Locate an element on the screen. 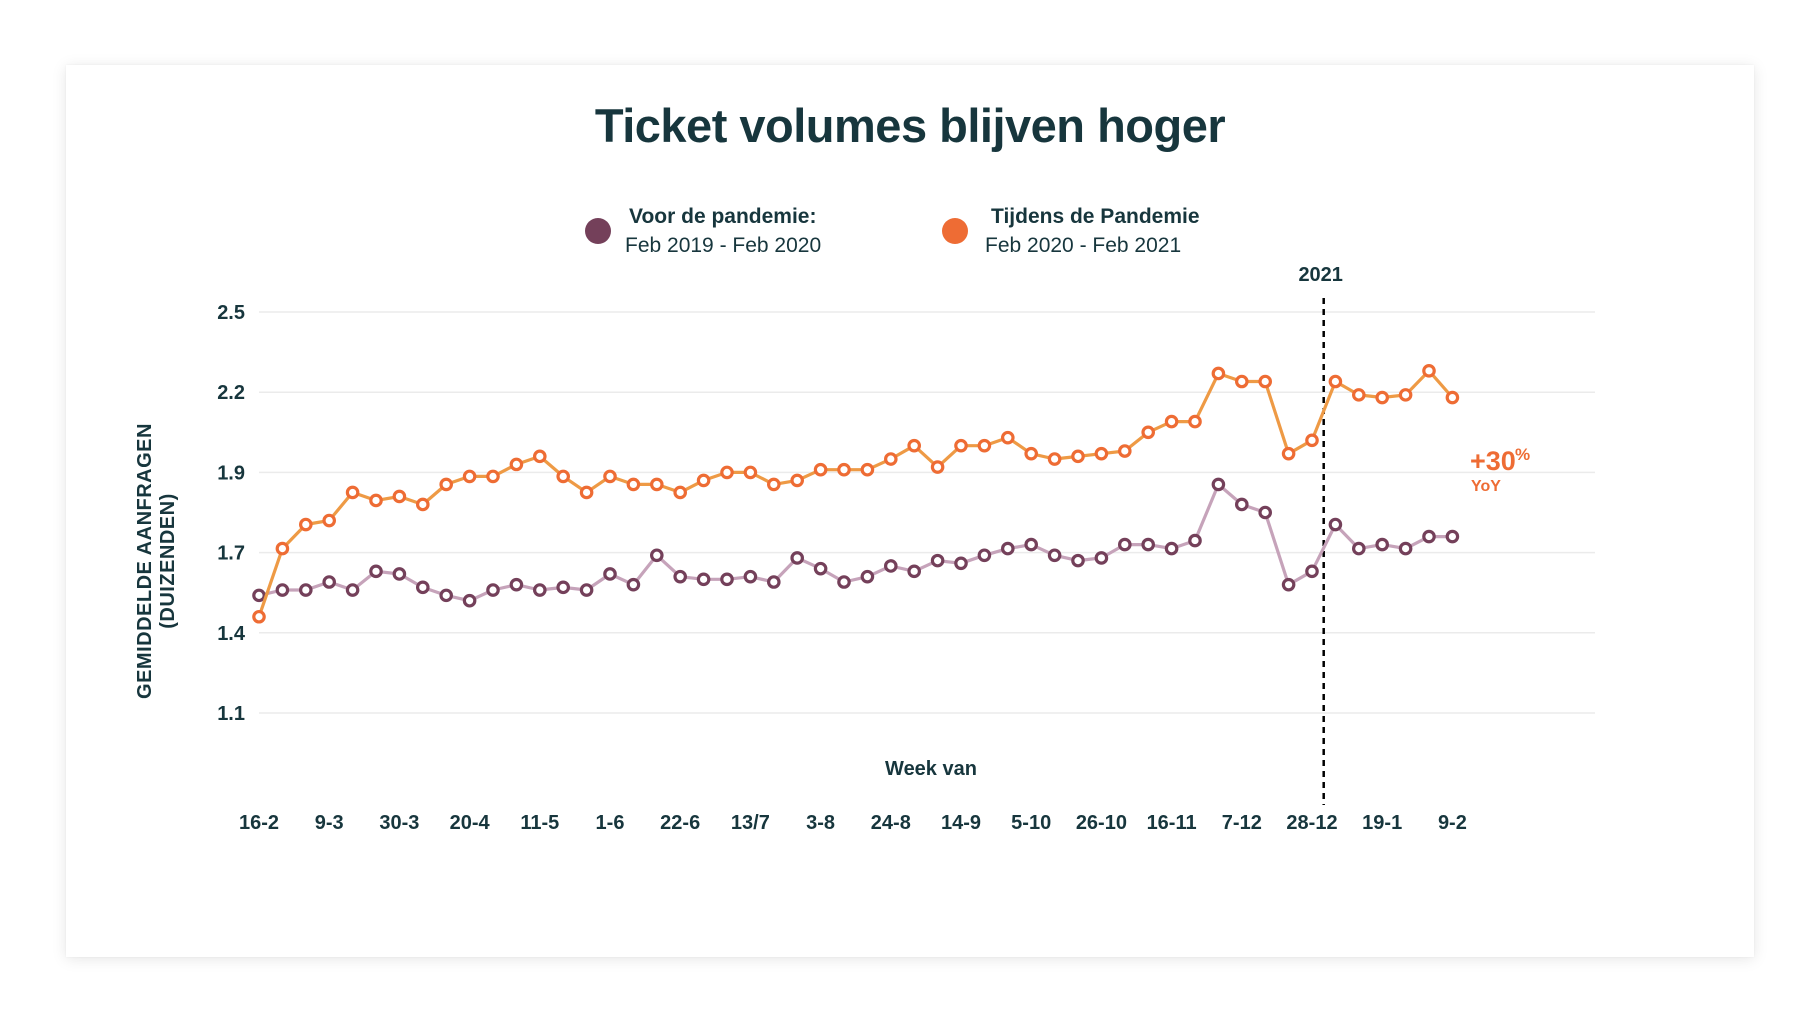 This screenshot has height=1024, width=1820. year-marker-label: 2021 is located at coordinates (1320, 275).